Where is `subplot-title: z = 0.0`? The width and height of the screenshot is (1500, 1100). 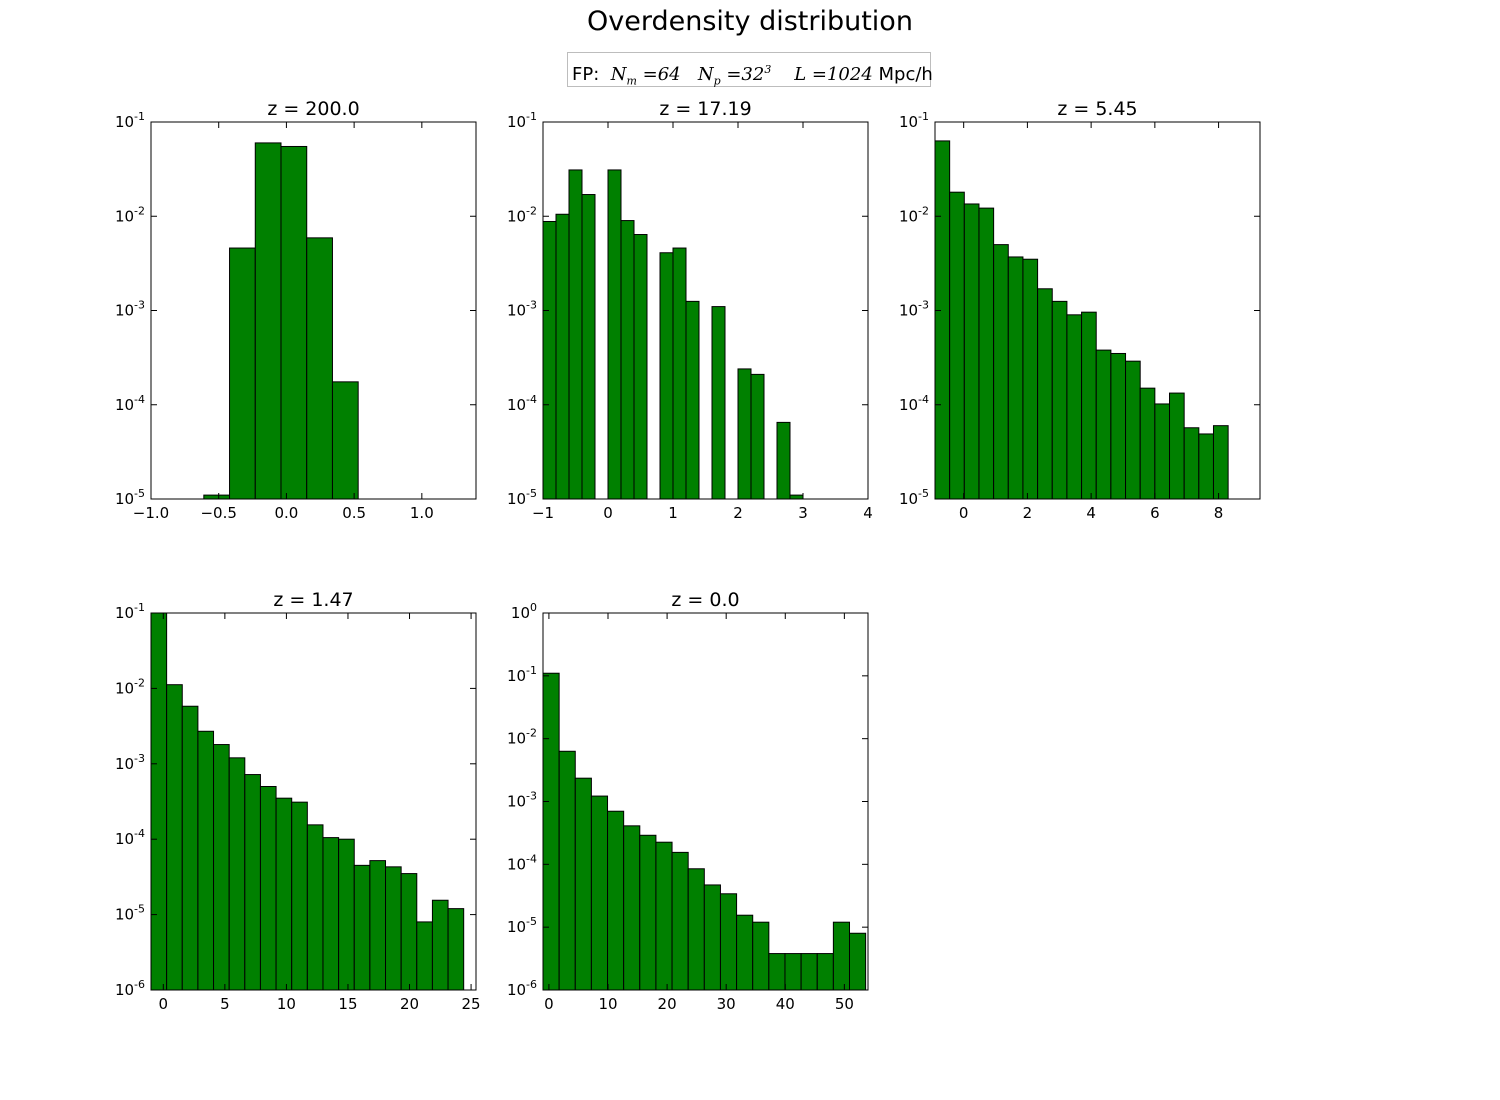
subplot-title: z = 0.0 is located at coordinates (705, 600).